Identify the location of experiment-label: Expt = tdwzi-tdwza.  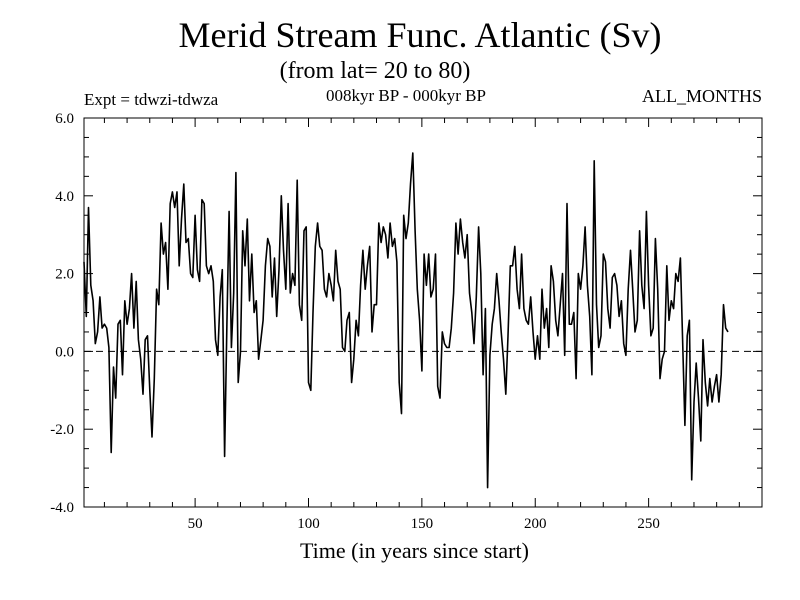
(151, 99).